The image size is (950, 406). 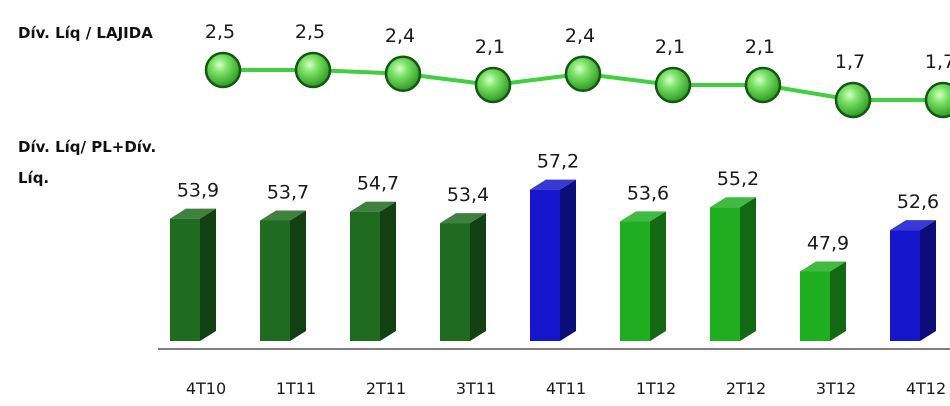 What do you see at coordinates (288, 192) in the screenshot?
I see `bar-value-label: 53,7` at bounding box center [288, 192].